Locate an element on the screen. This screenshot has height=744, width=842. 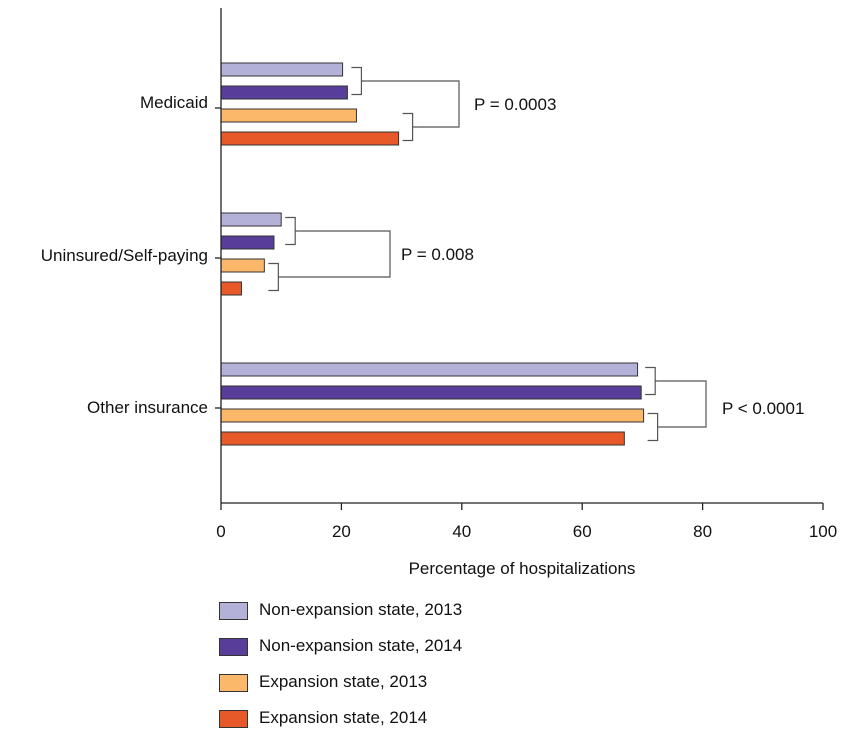
category-label-other-insurance: Other insurance is located at coordinates (147, 407).